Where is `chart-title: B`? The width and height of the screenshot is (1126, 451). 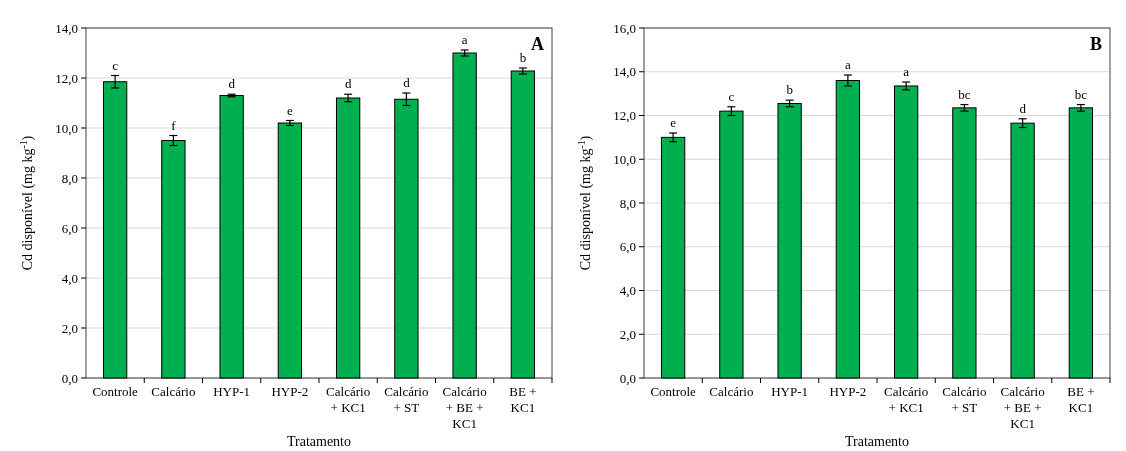 chart-title: B is located at coordinates (1095, 44).